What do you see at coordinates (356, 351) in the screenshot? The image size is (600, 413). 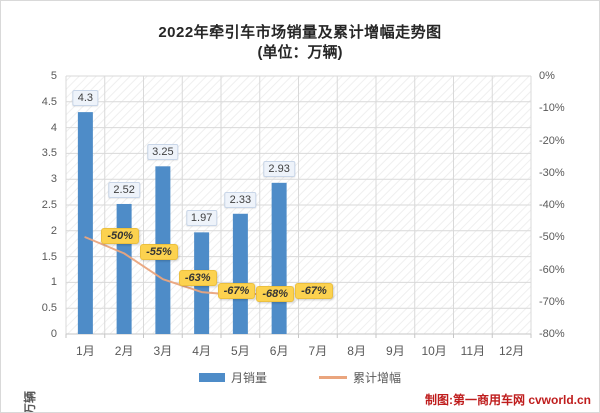 I see `x-axis-label-8月: 8月` at bounding box center [356, 351].